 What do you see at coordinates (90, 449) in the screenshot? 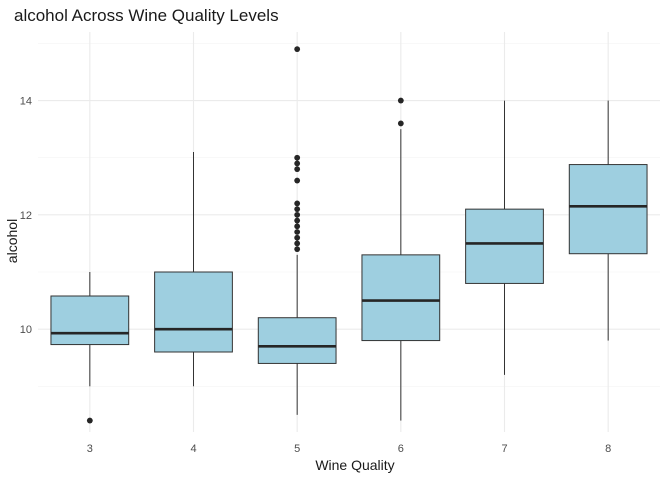
I see `x-tick-label: 3` at bounding box center [90, 449].